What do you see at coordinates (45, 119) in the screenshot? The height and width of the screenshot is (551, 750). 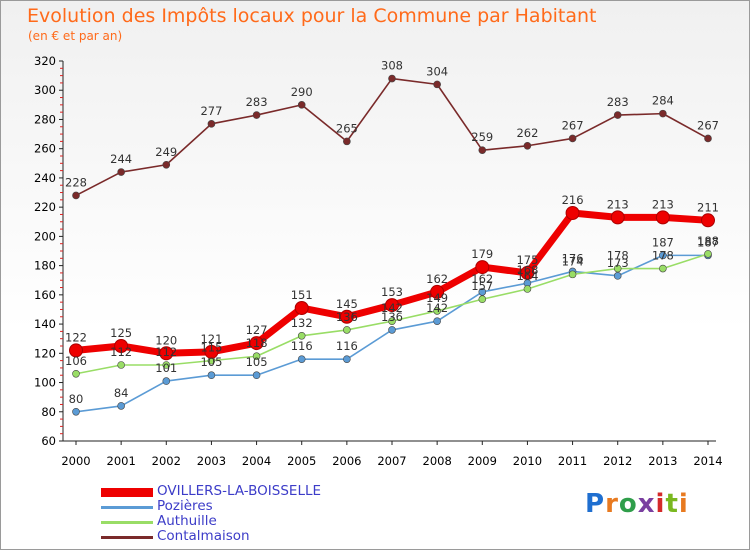 I see `y-tick-label: 280` at bounding box center [45, 119].